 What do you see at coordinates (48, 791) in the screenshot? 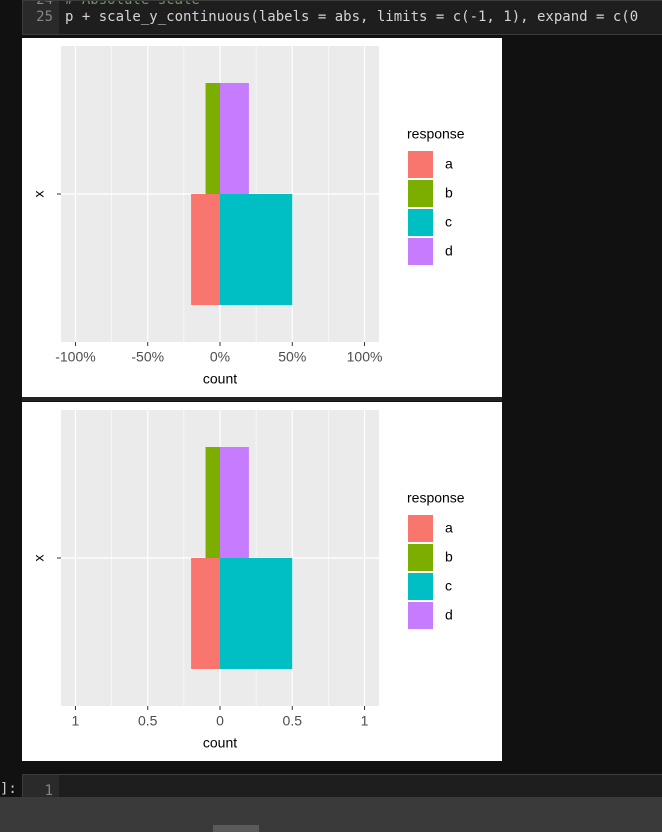
I see `line-number: 1` at bounding box center [48, 791].